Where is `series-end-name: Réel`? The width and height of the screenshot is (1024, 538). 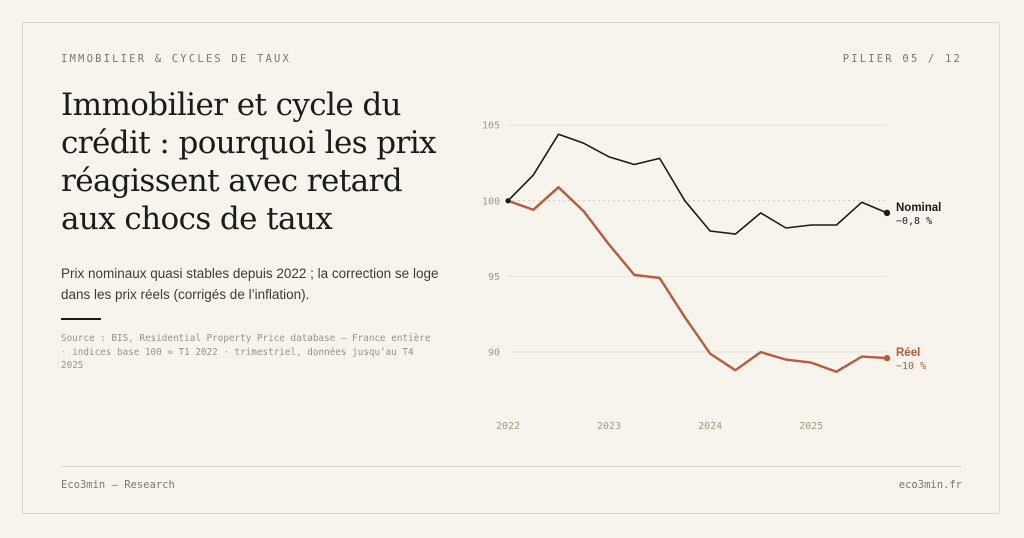 series-end-name: Réel is located at coordinates (908, 353).